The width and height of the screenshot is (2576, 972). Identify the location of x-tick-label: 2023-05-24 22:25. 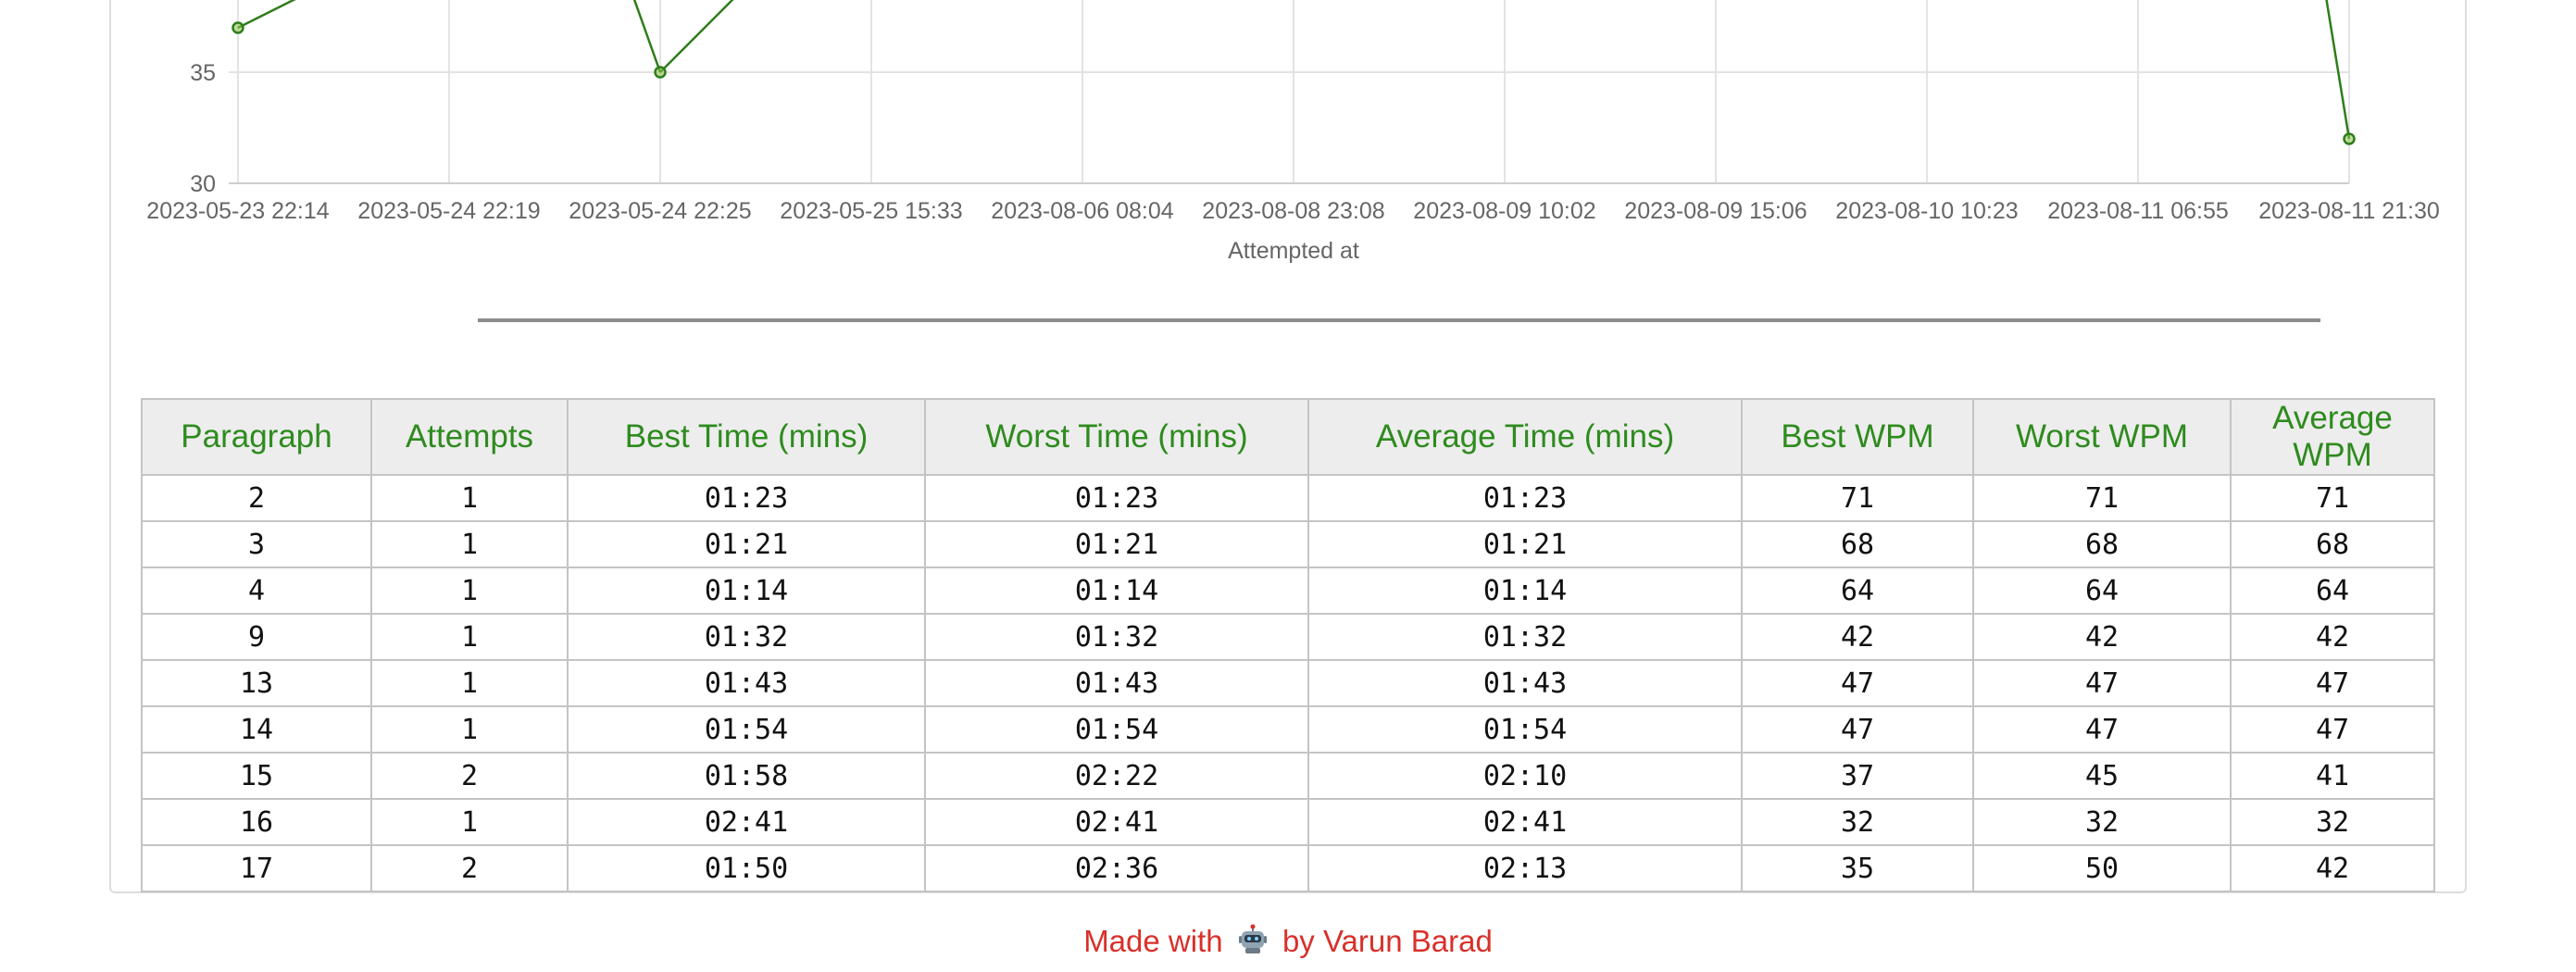
(660, 211).